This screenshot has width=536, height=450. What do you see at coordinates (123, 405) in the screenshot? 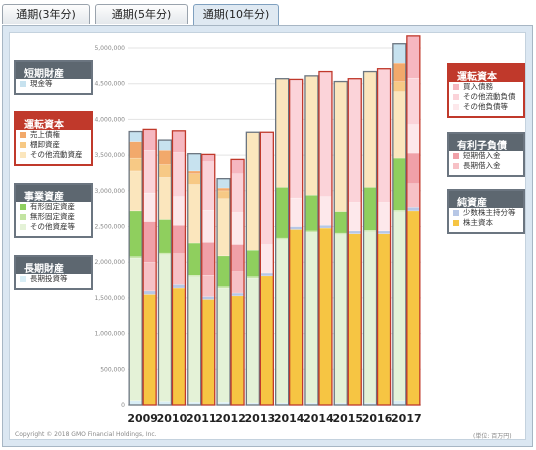
I see `y-tick-label: 0` at bounding box center [123, 405].